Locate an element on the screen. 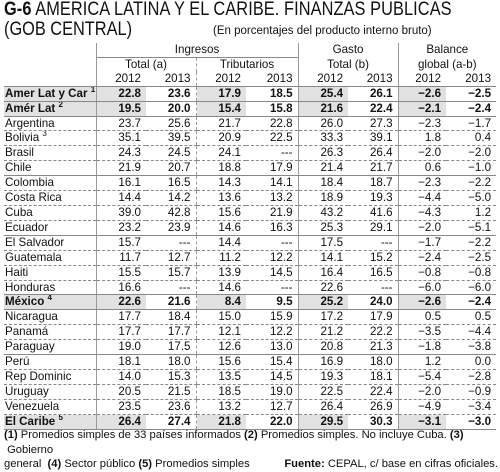  table-cell: 23.7 is located at coordinates (120, 124).